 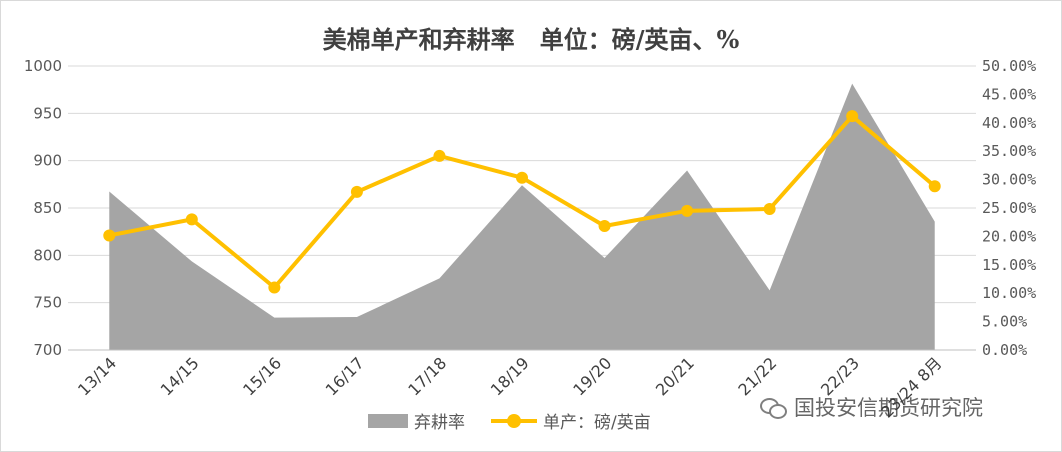 What do you see at coordinates (514, 420) in the screenshot?
I see `legend-swatch-line` at bounding box center [514, 420].